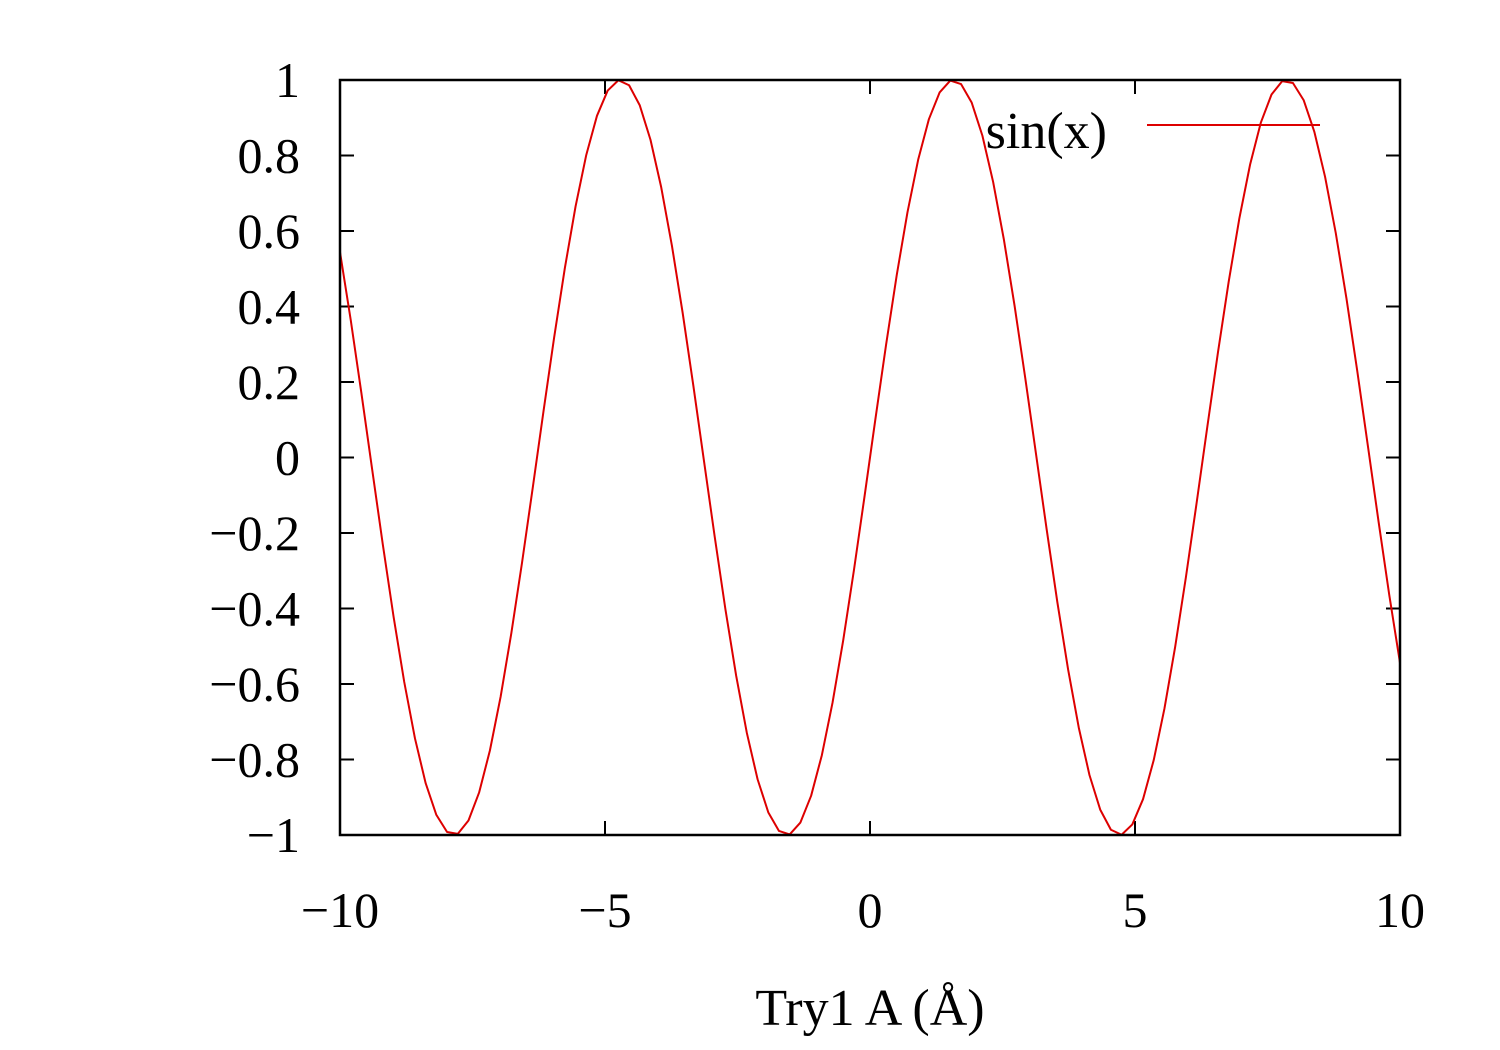 This screenshot has width=1500, height=1050. Describe the element at coordinates (1046, 131) in the screenshot. I see `legend-label-sin: sin(x)` at that location.